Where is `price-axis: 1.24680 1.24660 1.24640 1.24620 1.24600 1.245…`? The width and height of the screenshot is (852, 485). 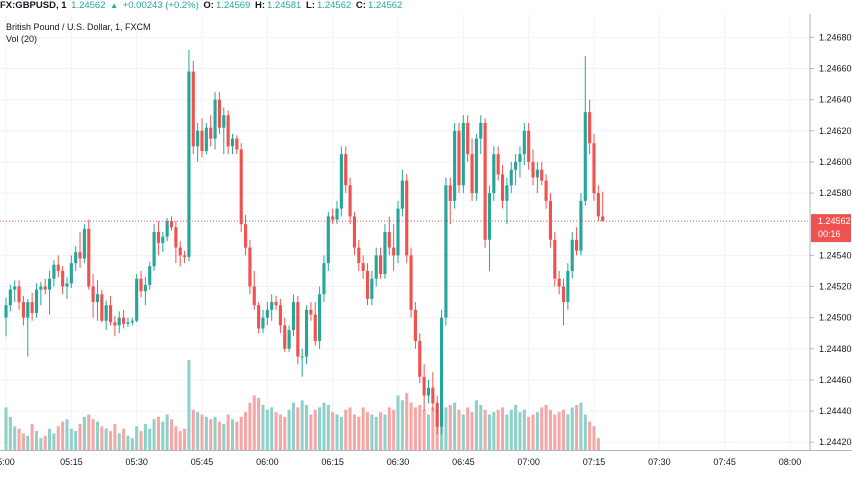
price-axis: 1.24680 1.24660 1.24640 1.24620 1.24600 1.245… is located at coordinates (831, 239).